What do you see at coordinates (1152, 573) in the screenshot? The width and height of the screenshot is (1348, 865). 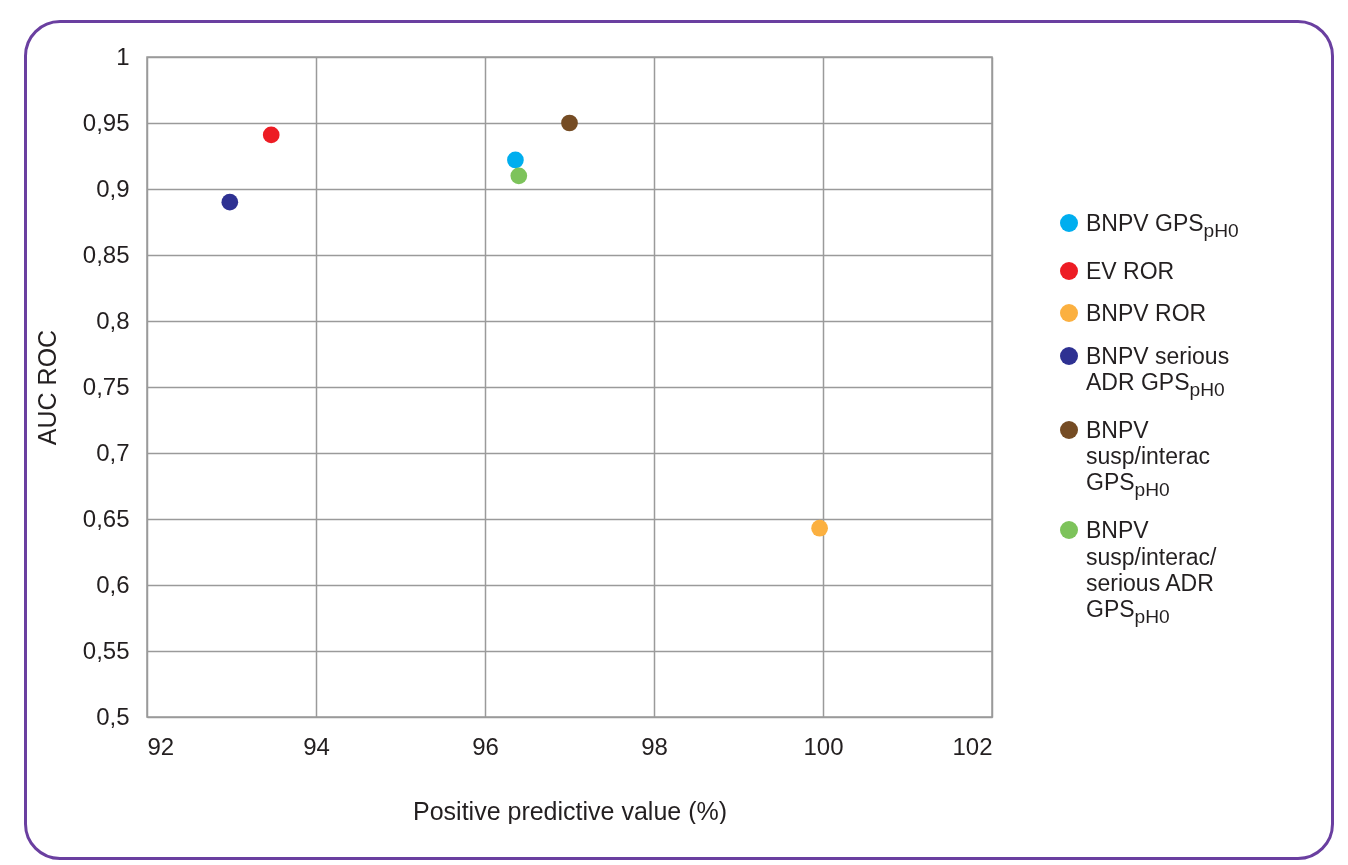 I see `legend-label: BNPV susp/interac/ serious ADR GPS$_{pH0}$` at bounding box center [1152, 573].